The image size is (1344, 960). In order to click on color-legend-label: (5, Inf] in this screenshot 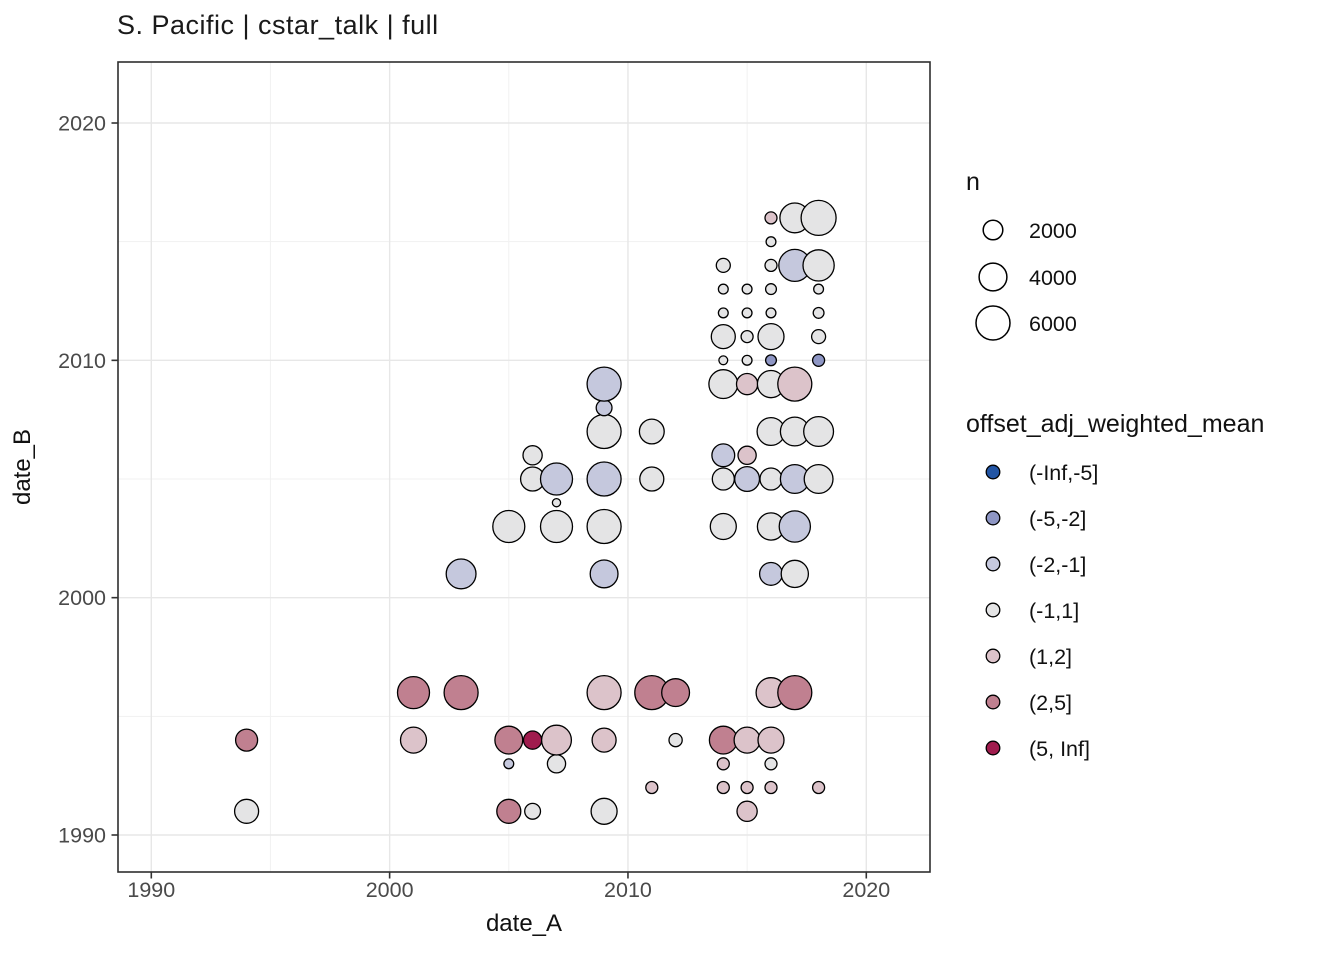, I will do `click(1059, 749)`.